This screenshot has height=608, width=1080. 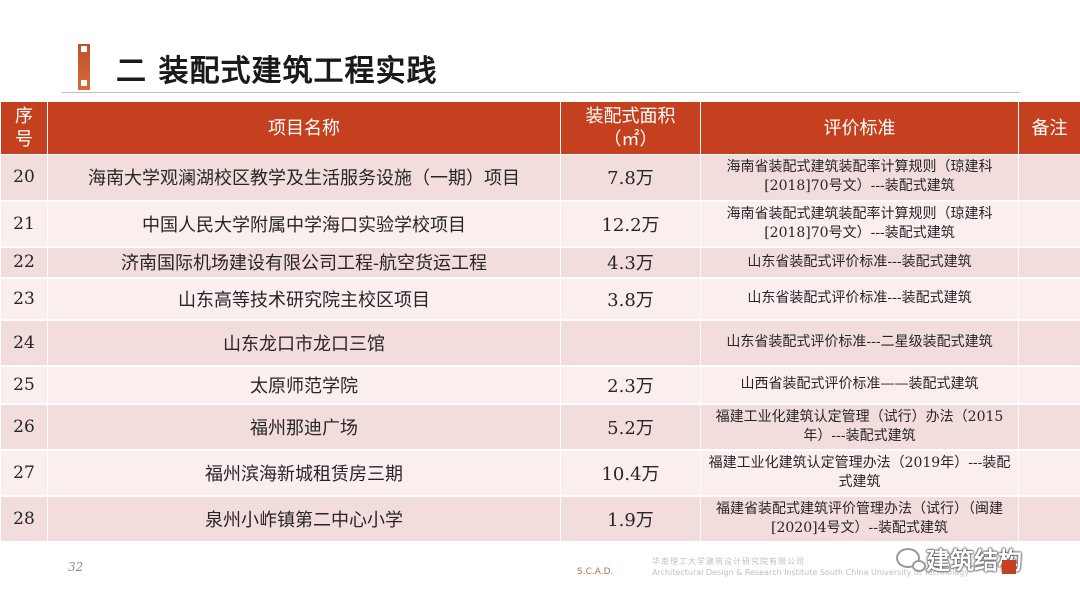 I want to click on cell-no: 20, so click(x=24, y=178).